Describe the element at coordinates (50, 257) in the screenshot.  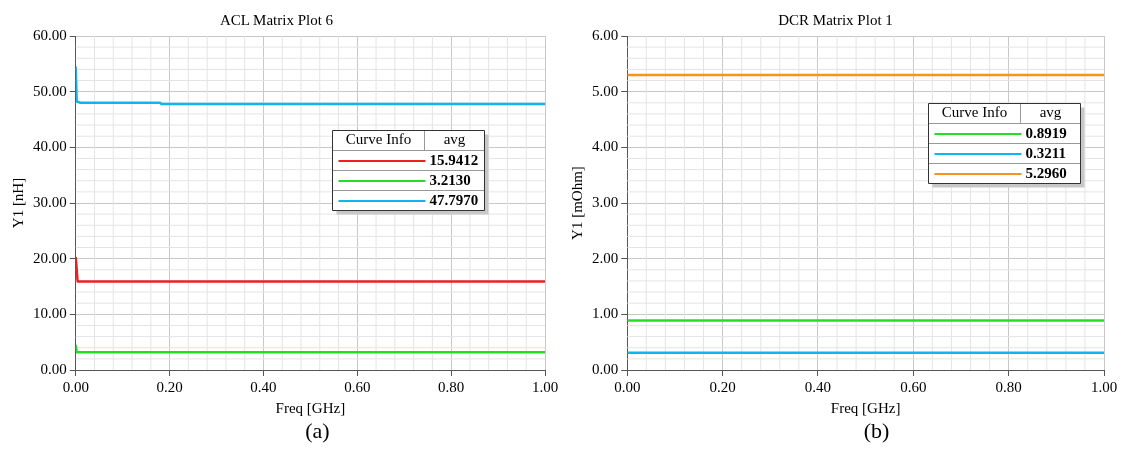
I see `y-tick-label: 20.00` at that location.